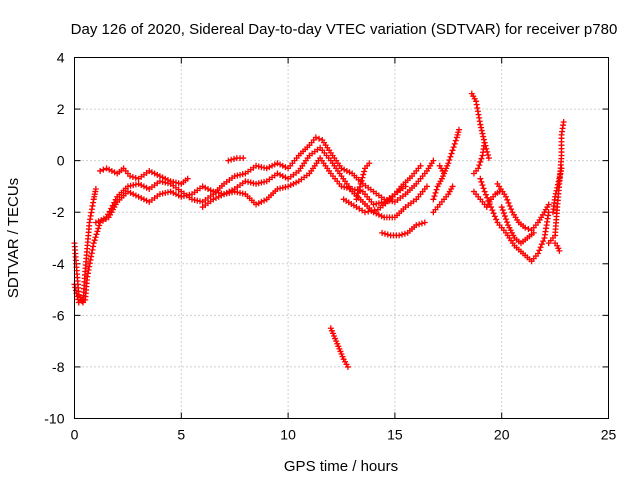 Image resolution: width=640 pixels, height=480 pixels. Describe the element at coordinates (54, 419) in the screenshot. I see `y-tick-label: -10` at that location.